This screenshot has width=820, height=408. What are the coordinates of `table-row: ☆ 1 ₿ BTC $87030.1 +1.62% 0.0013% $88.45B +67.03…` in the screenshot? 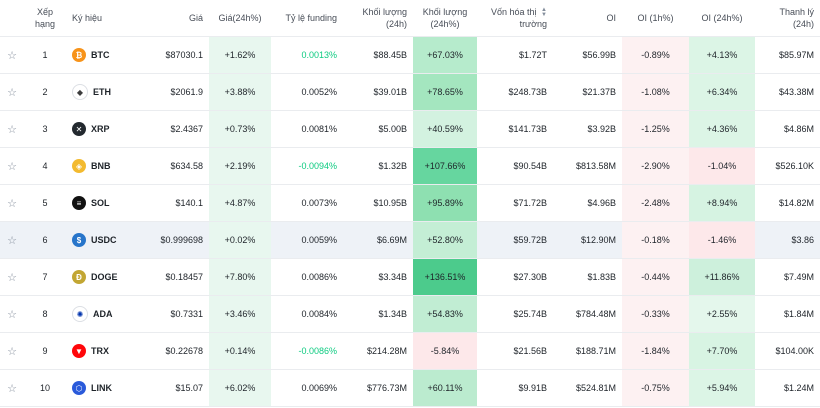 It's located at (410, 55).